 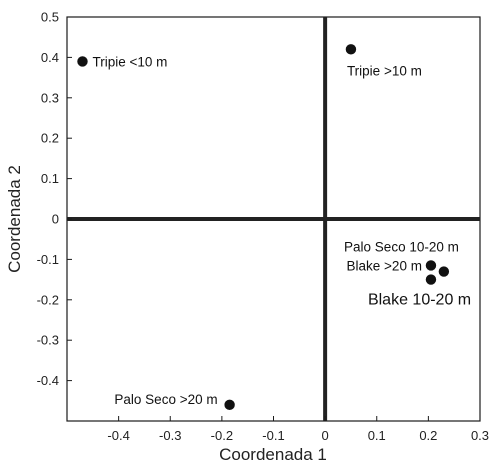 What do you see at coordinates (170, 435) in the screenshot?
I see `x-tick-label: -0.3` at bounding box center [170, 435].